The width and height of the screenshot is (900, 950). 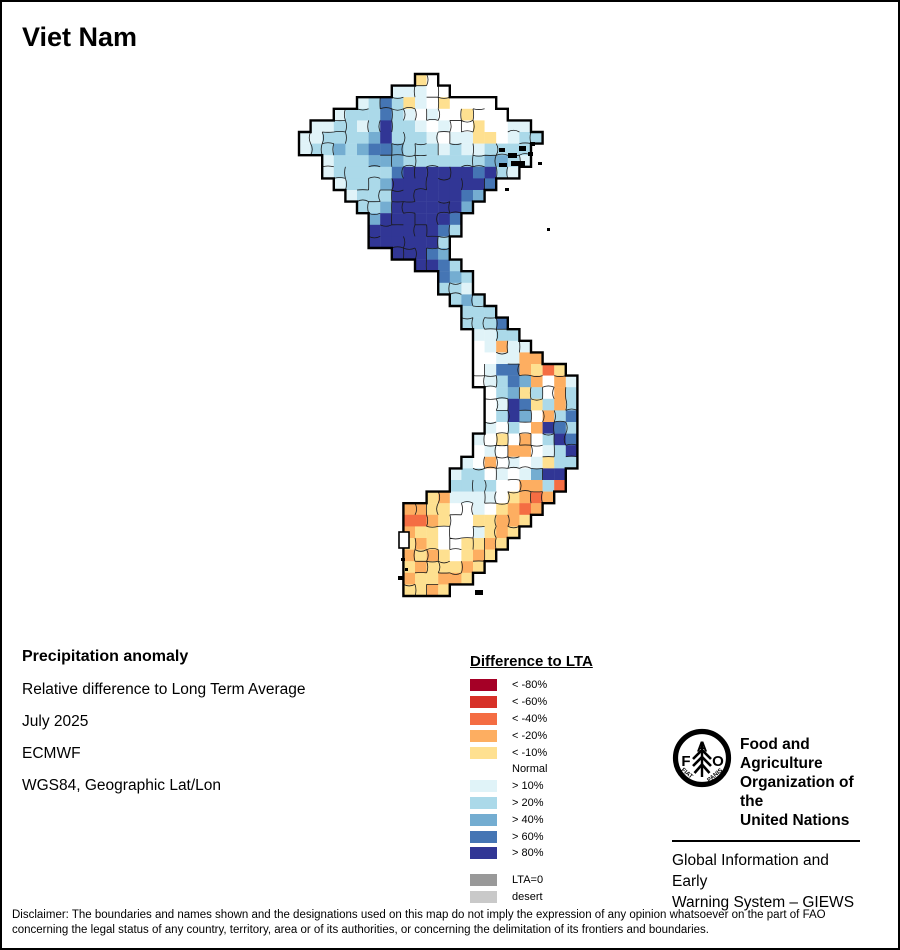 What do you see at coordinates (550, 719) in the screenshot?
I see `legend-item: < -40%` at bounding box center [550, 719].